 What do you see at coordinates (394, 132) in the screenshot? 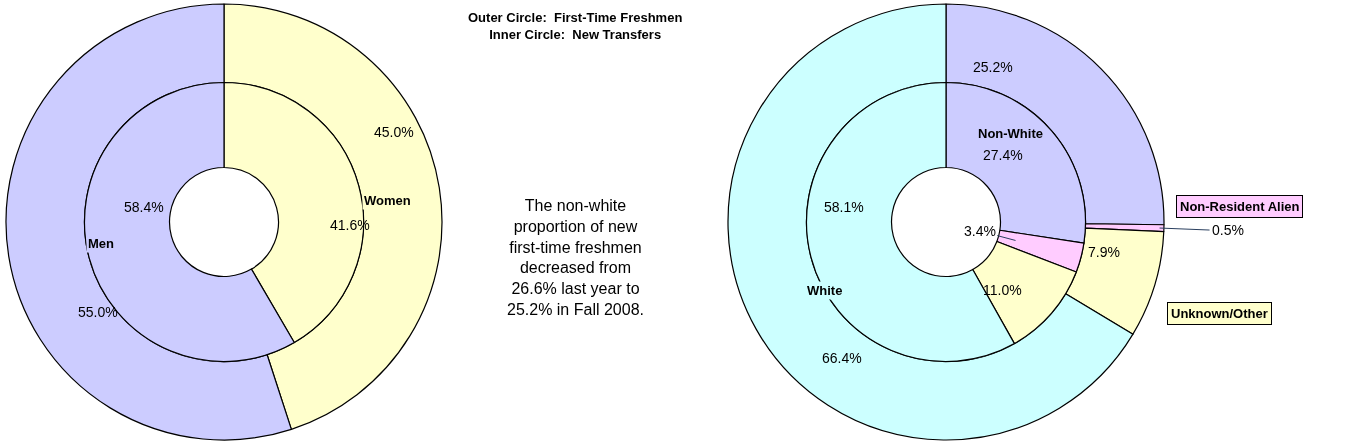
I see `data-label: 45.0%` at bounding box center [394, 132].